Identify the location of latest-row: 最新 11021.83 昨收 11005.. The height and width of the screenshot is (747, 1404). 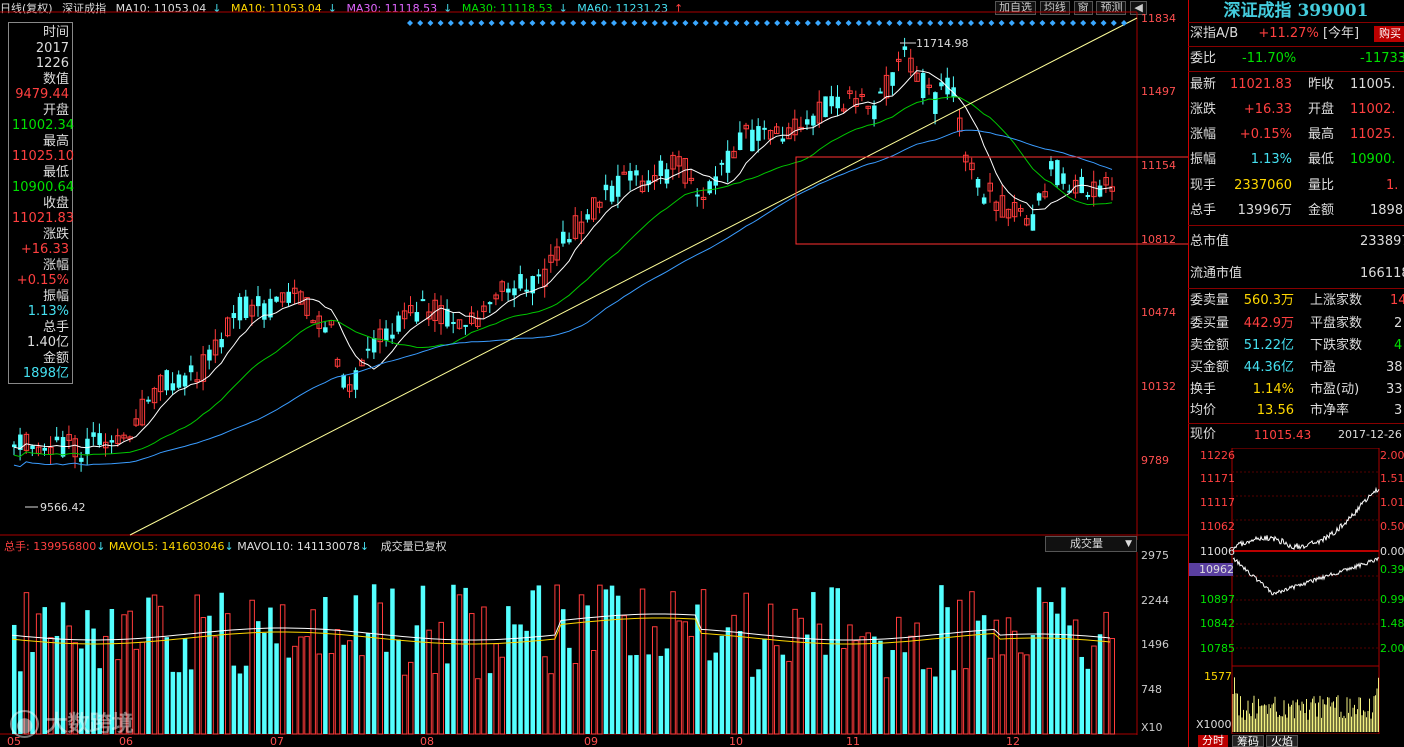
(1297, 85).